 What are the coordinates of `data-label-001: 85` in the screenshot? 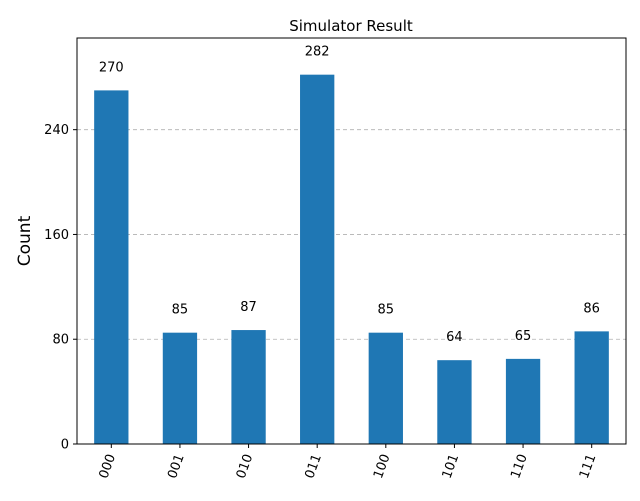 It's located at (180, 310).